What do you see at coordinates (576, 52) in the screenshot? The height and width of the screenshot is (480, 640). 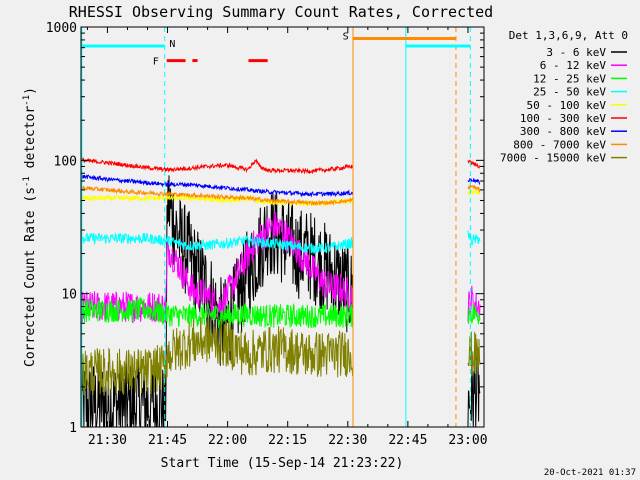 I see `legend-entry-0: 3 - 6 keV` at bounding box center [576, 52].